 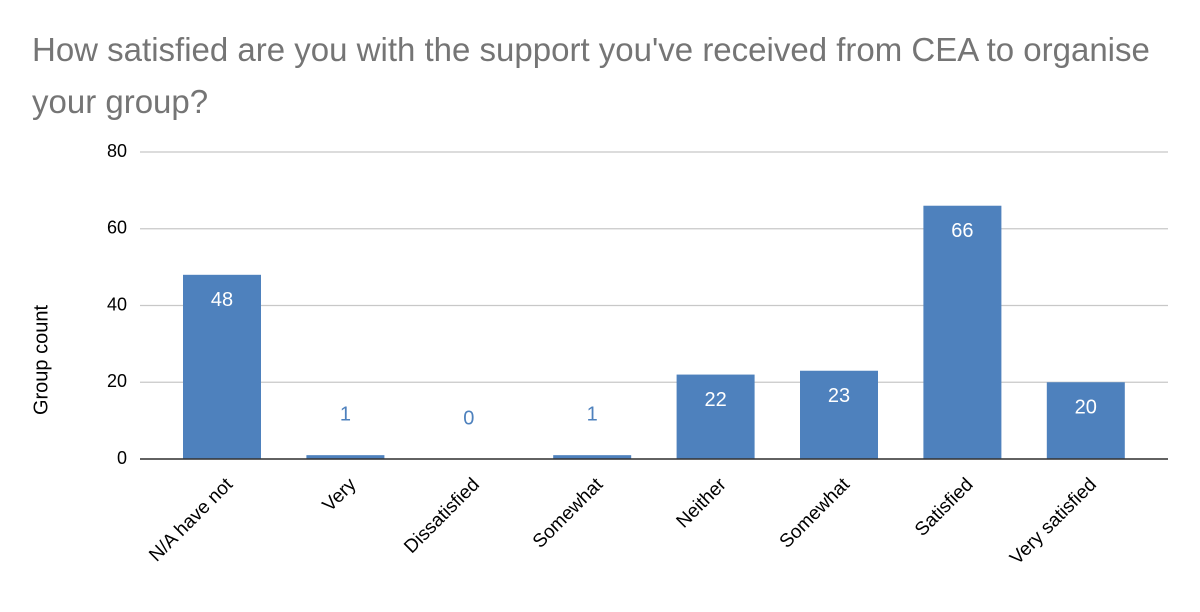 What do you see at coordinates (117, 228) in the screenshot?
I see `y-tick-label: 60` at bounding box center [117, 228].